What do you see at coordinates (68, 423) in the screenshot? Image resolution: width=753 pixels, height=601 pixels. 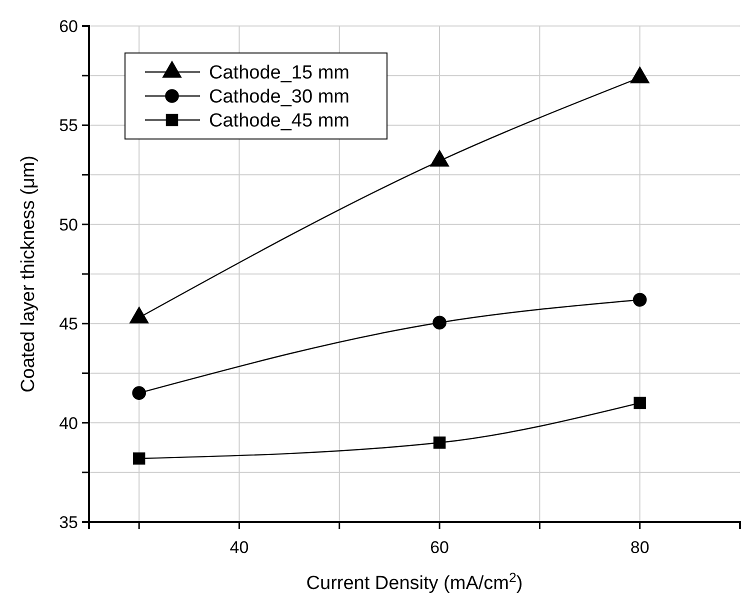 I see `y-tick-label: 40` at bounding box center [68, 423].